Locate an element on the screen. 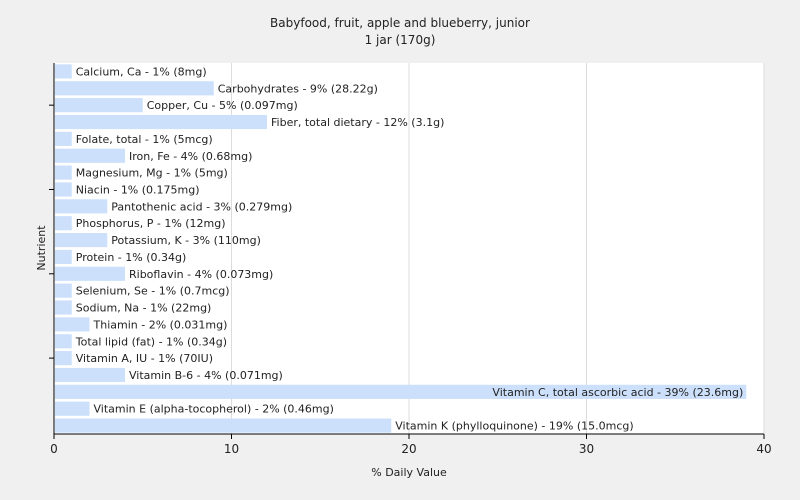 The width and height of the screenshot is (800, 500). bar-label: Folate, total - 1% (5mcg) is located at coordinates (144, 139).